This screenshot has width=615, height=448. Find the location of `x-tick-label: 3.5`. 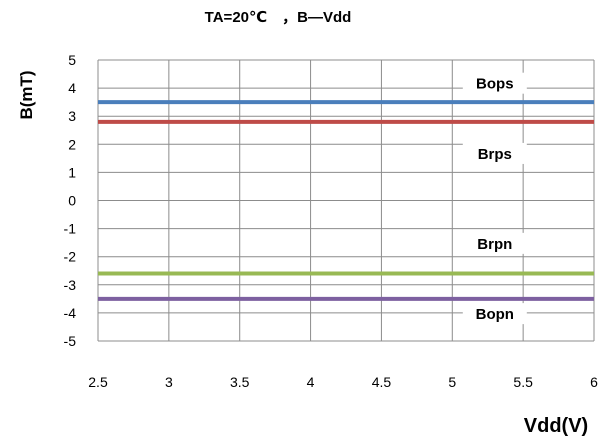

x-tick-label: 3.5 is located at coordinates (240, 382).